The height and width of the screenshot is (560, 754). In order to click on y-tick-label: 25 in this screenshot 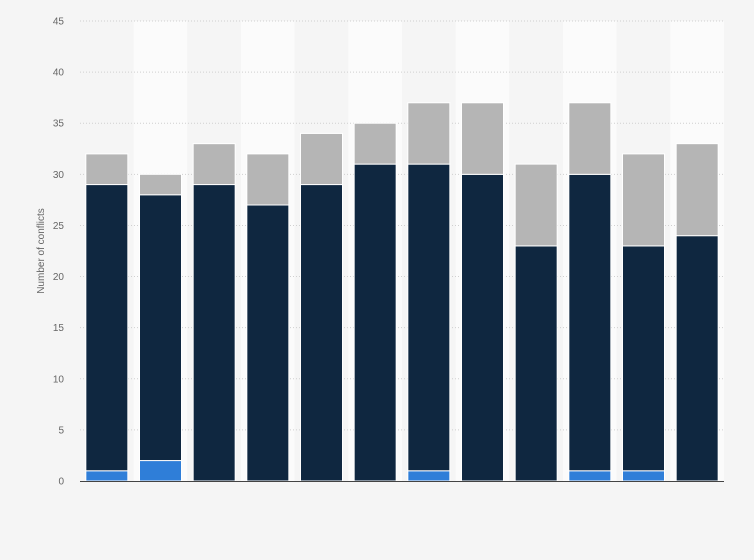, I will do `click(59, 226)`.